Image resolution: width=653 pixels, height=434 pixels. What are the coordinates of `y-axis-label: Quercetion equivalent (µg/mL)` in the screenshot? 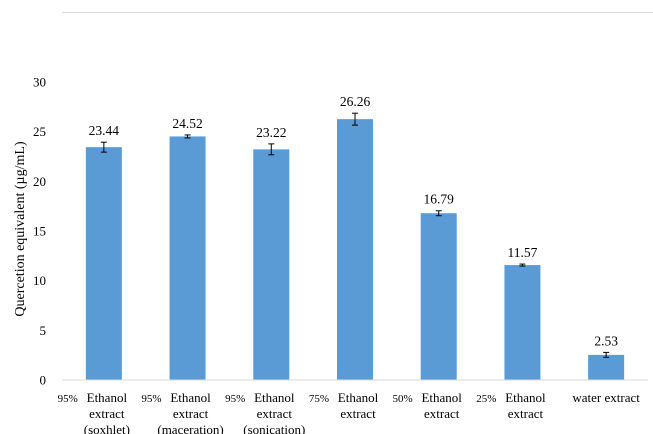 It's located at (20, 229).